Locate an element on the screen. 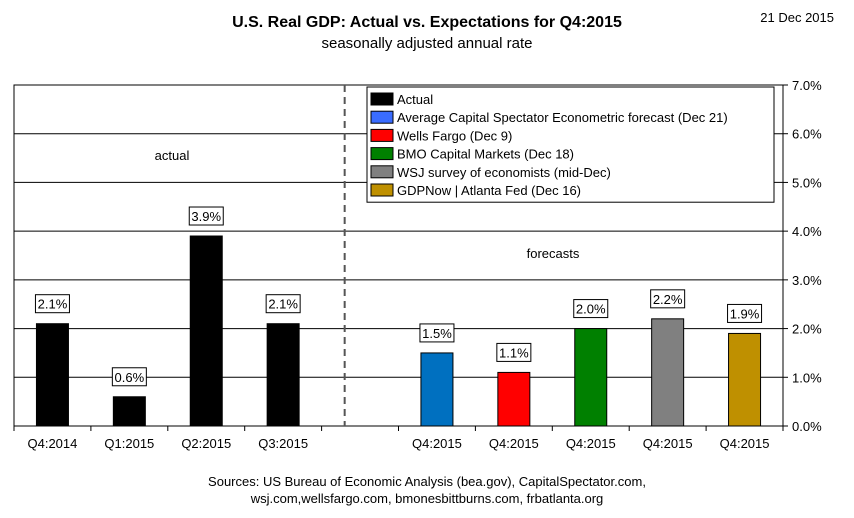 Image resolution: width=854 pixels, height=518 pixels. y-tick-label: 2.0% is located at coordinates (807, 329).